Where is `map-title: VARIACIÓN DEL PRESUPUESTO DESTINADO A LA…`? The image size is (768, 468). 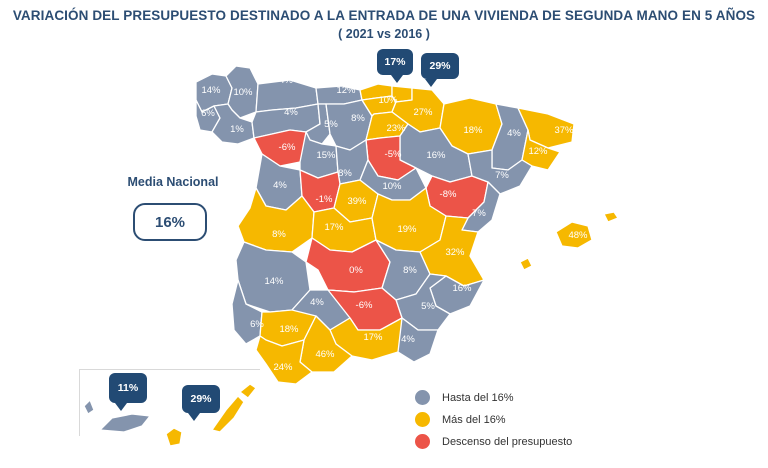
map-title: VARIACIÓN DEL PRESUPUESTO DESTINADO A LA… is located at coordinates (384, 15).